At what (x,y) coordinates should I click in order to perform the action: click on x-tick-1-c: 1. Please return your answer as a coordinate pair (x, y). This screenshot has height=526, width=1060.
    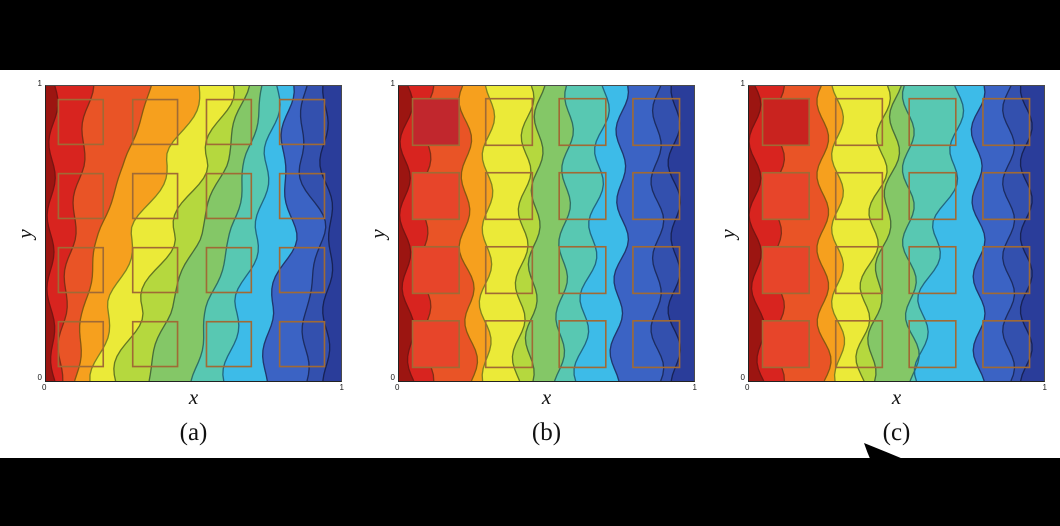
    Looking at the image, I should click on (1044, 387).